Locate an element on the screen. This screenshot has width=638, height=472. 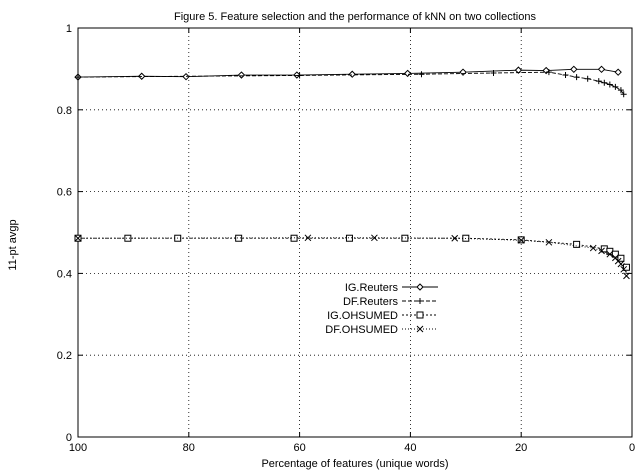
legend-marker-ig-reuters is located at coordinates (420, 287).